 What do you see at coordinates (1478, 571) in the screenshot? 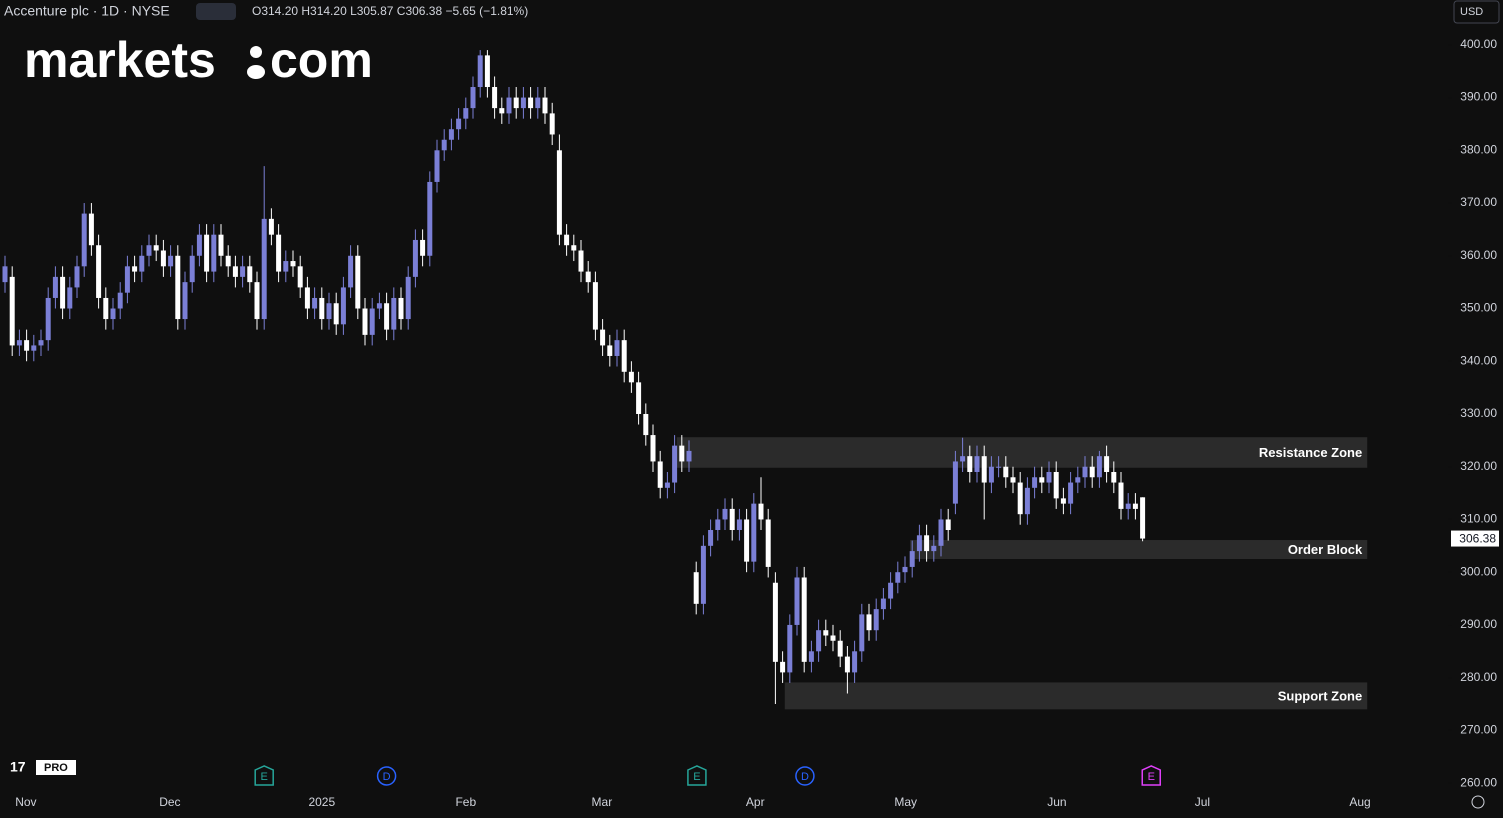
I see `y-tick-label: 300.00` at bounding box center [1478, 571].